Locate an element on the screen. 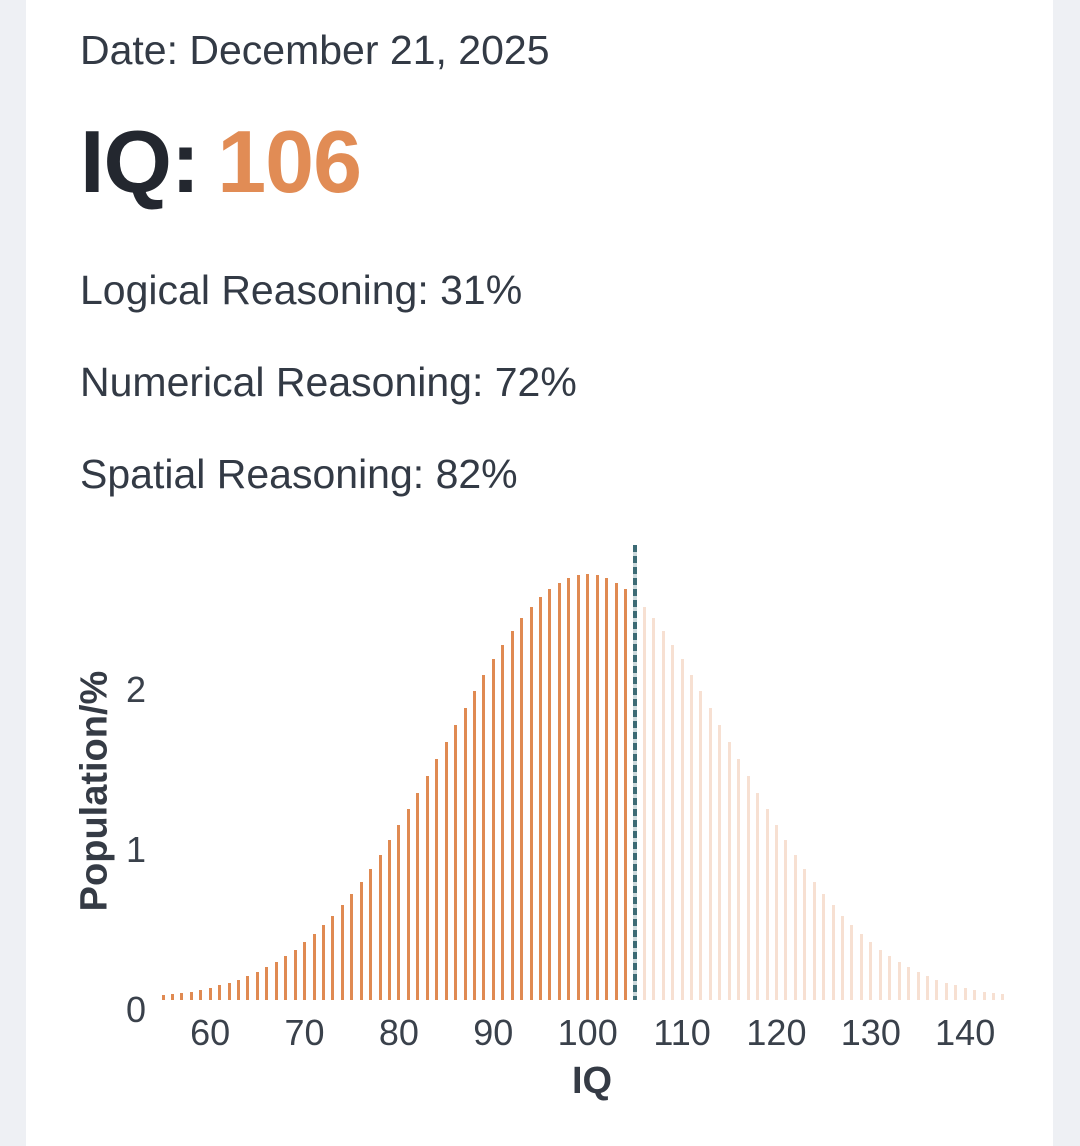 Image resolution: width=1080 pixels, height=1146 pixels. iq-heading: IQ: 106 is located at coordinates (221, 161).